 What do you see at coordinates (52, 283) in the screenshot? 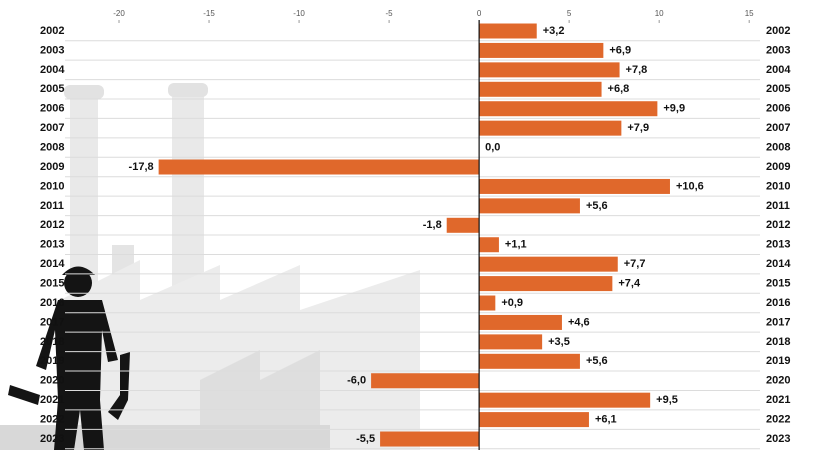
I see `year-label-left: 2015` at bounding box center [52, 283].